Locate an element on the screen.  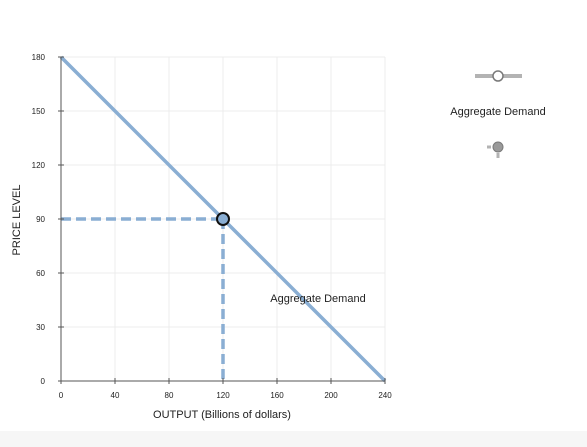
bottom-bar is located at coordinates (293, 439).